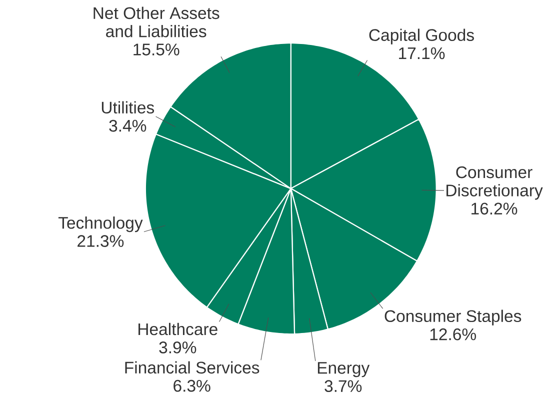  Describe the element at coordinates (192, 386) in the screenshot. I see `data-label: 6.3%` at that location.